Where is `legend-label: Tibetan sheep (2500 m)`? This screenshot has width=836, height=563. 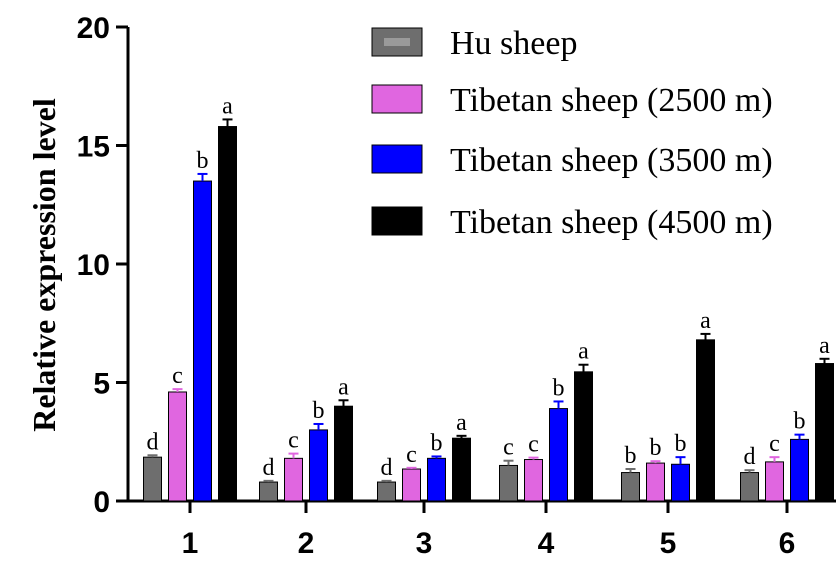
legend-label: Tibetan sheep (2500 m) is located at coordinates (611, 100).